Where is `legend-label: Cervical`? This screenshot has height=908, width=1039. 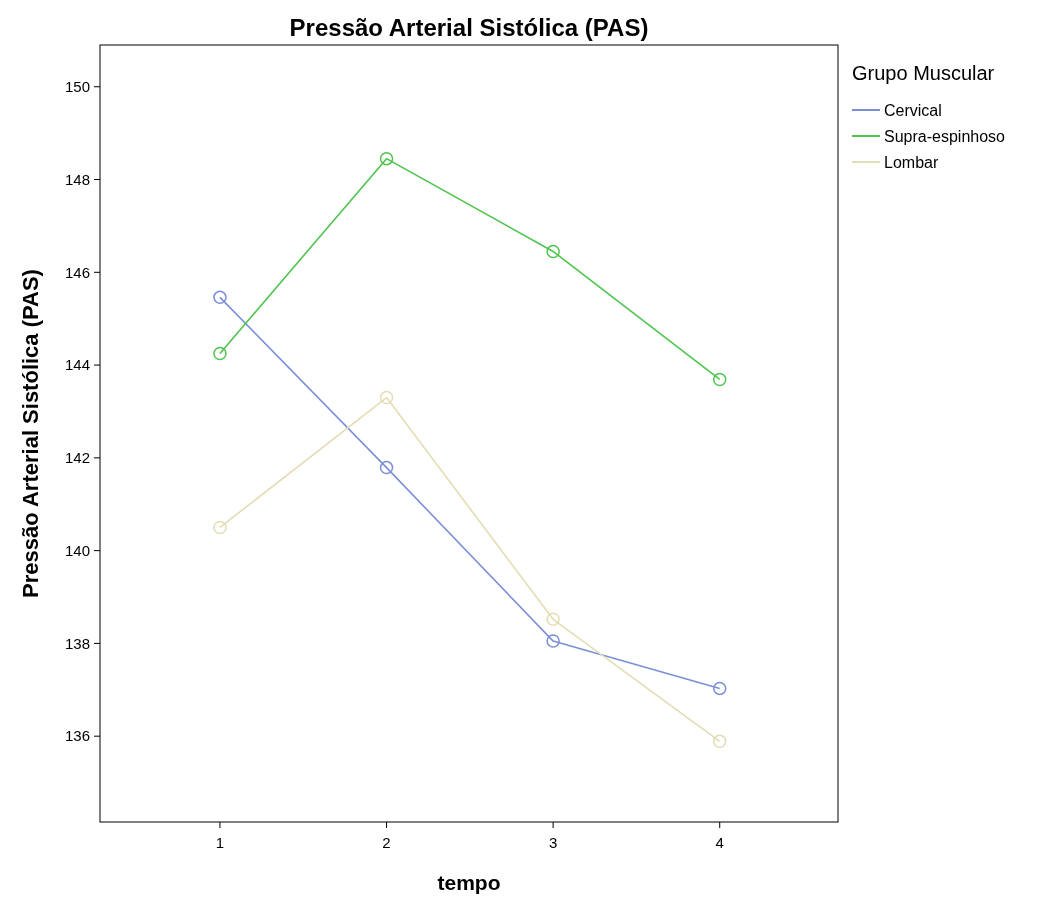 legend-label: Cervical is located at coordinates (913, 110).